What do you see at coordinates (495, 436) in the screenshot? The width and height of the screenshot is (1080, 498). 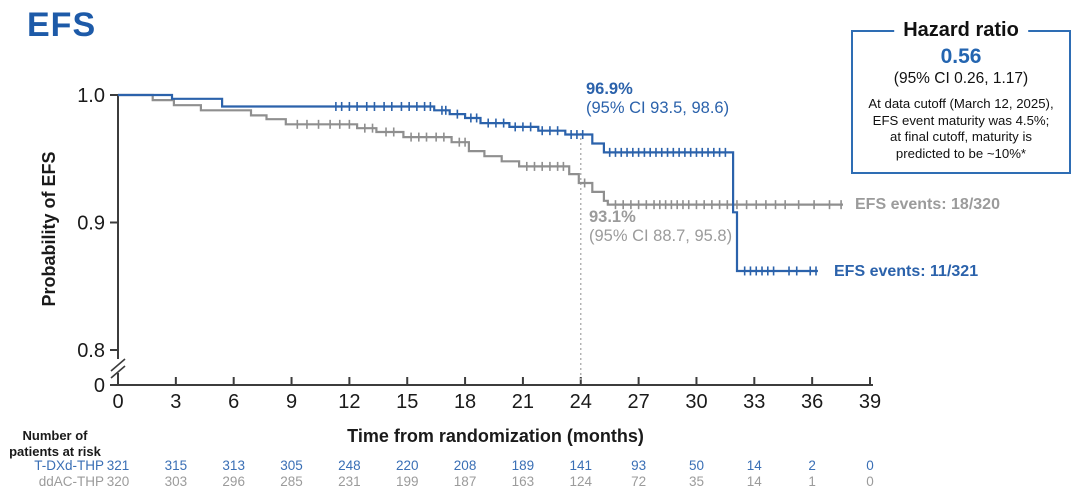 I see `x-axis-label: Time from randomization (months)` at bounding box center [495, 436].